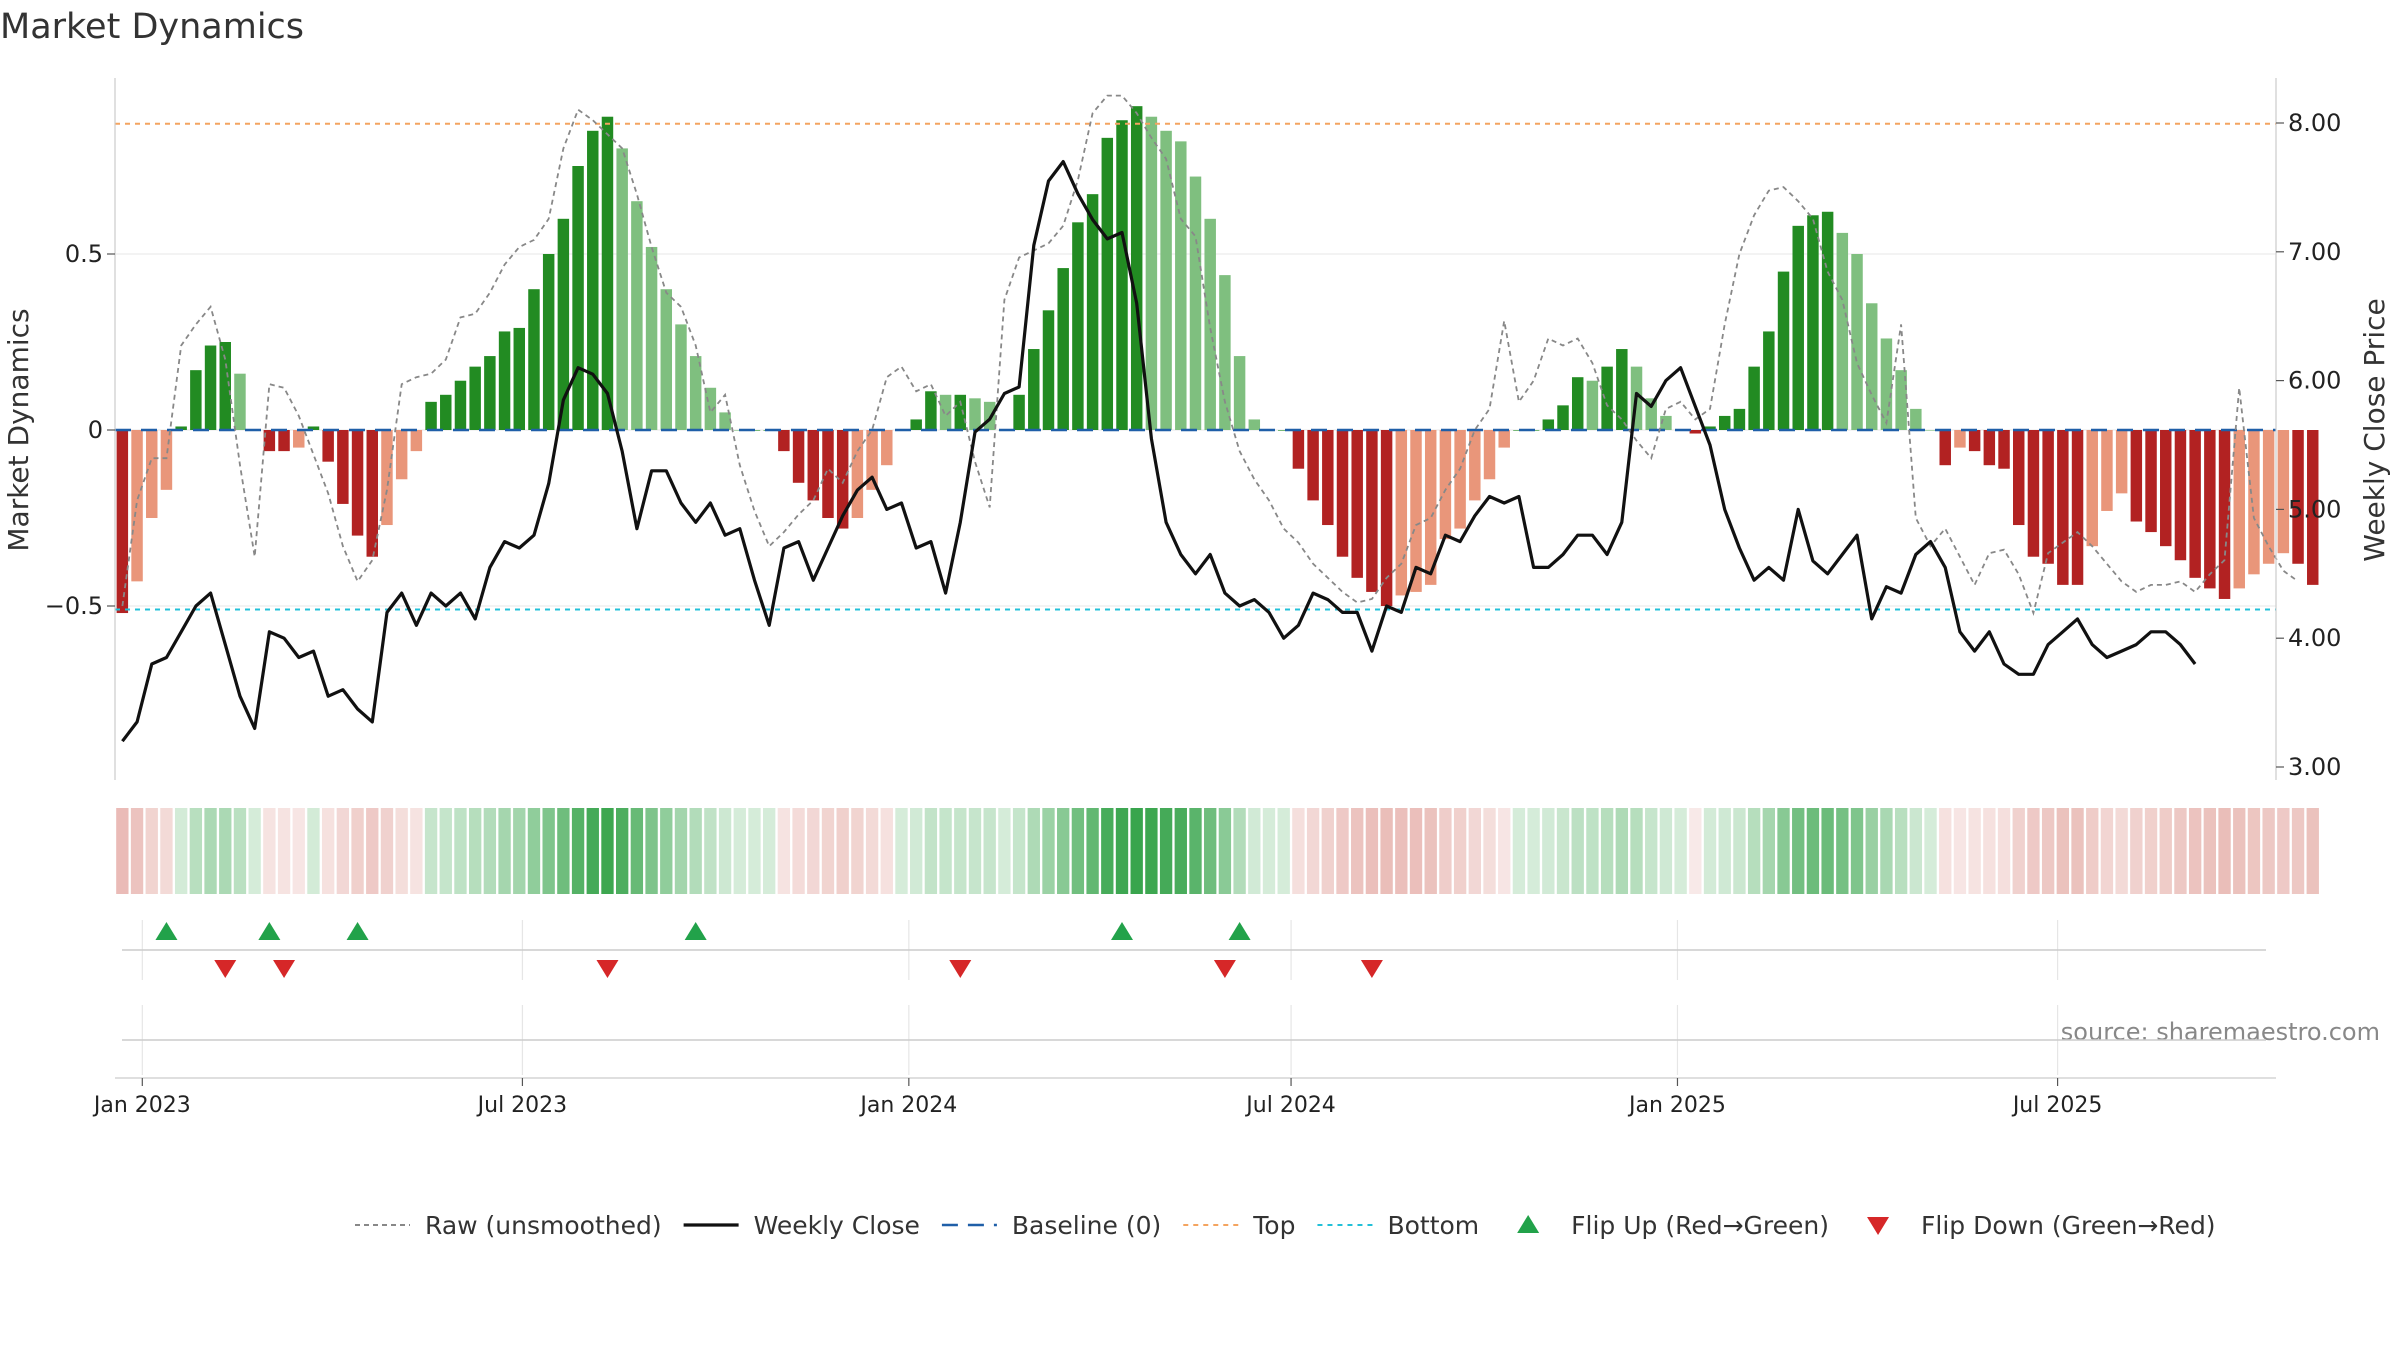 This screenshot has height=1350, width=2400. Describe the element at coordinates (2057, 1105) in the screenshot. I see `x-tick-label: Jul 2025` at that location.